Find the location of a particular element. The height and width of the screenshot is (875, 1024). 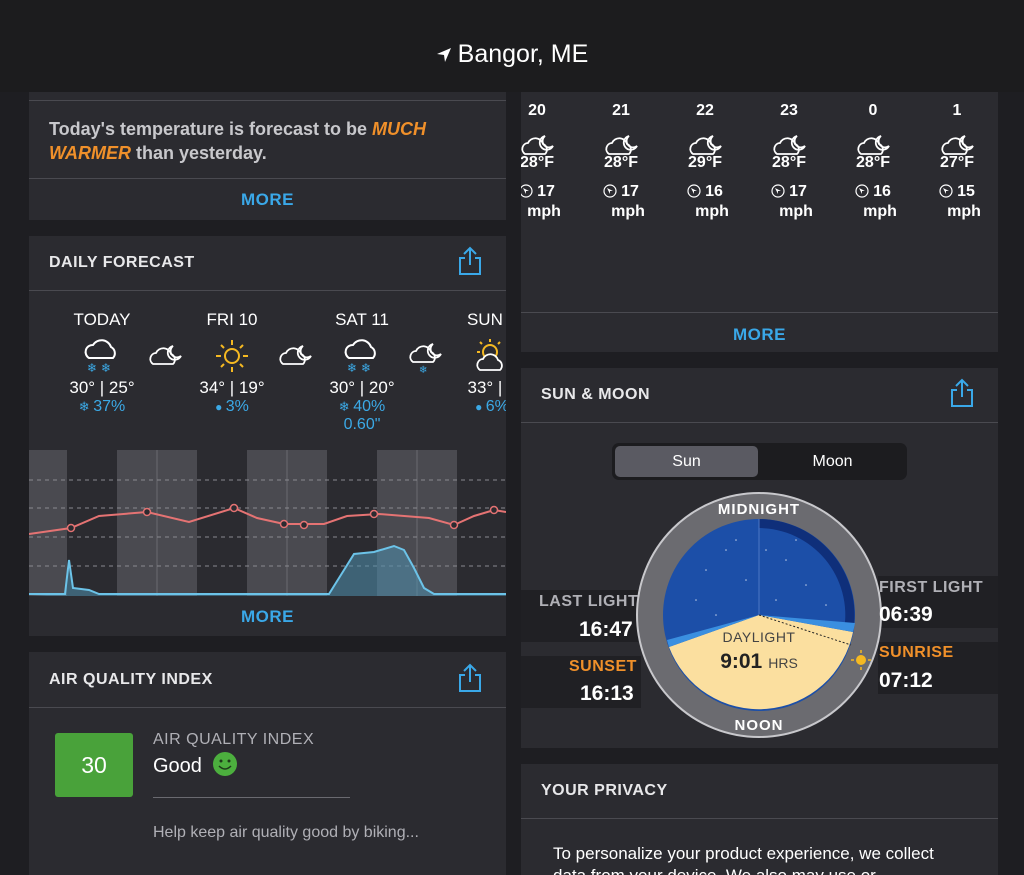

sunrise-strip is located at coordinates (938, 668).